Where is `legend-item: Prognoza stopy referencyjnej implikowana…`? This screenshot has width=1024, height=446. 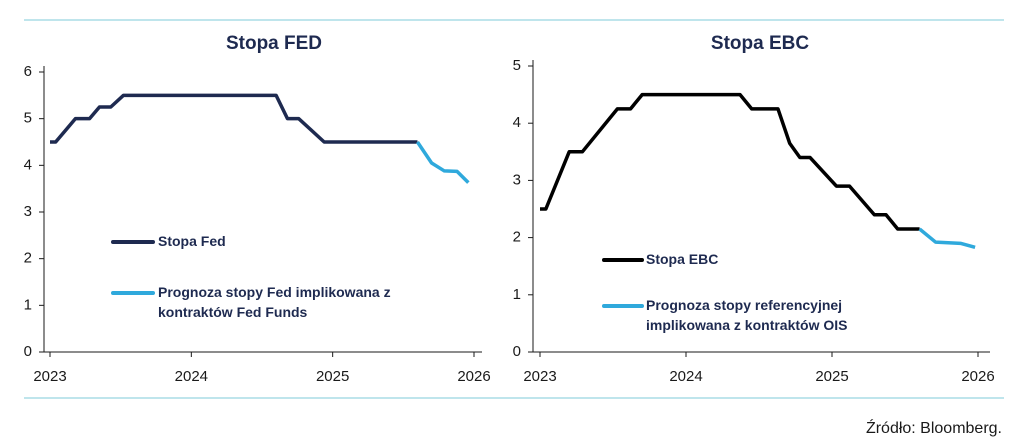
legend-item: Prognoza stopy referencyjnej implikowana… is located at coordinates (747, 315).